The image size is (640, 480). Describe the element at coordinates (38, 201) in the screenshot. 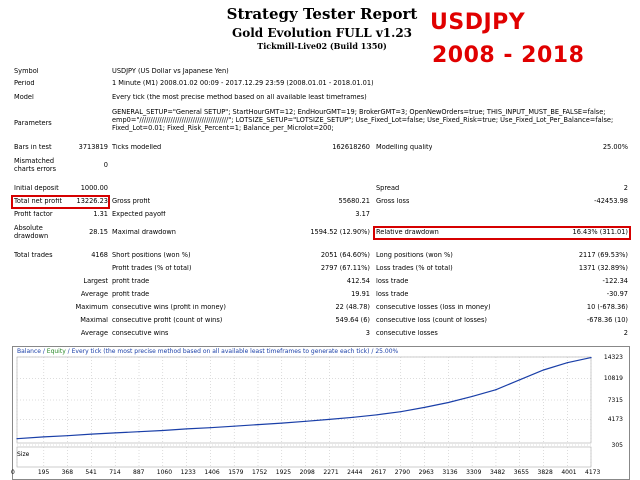

I see `net-profit-label: Total net profit` at that location.